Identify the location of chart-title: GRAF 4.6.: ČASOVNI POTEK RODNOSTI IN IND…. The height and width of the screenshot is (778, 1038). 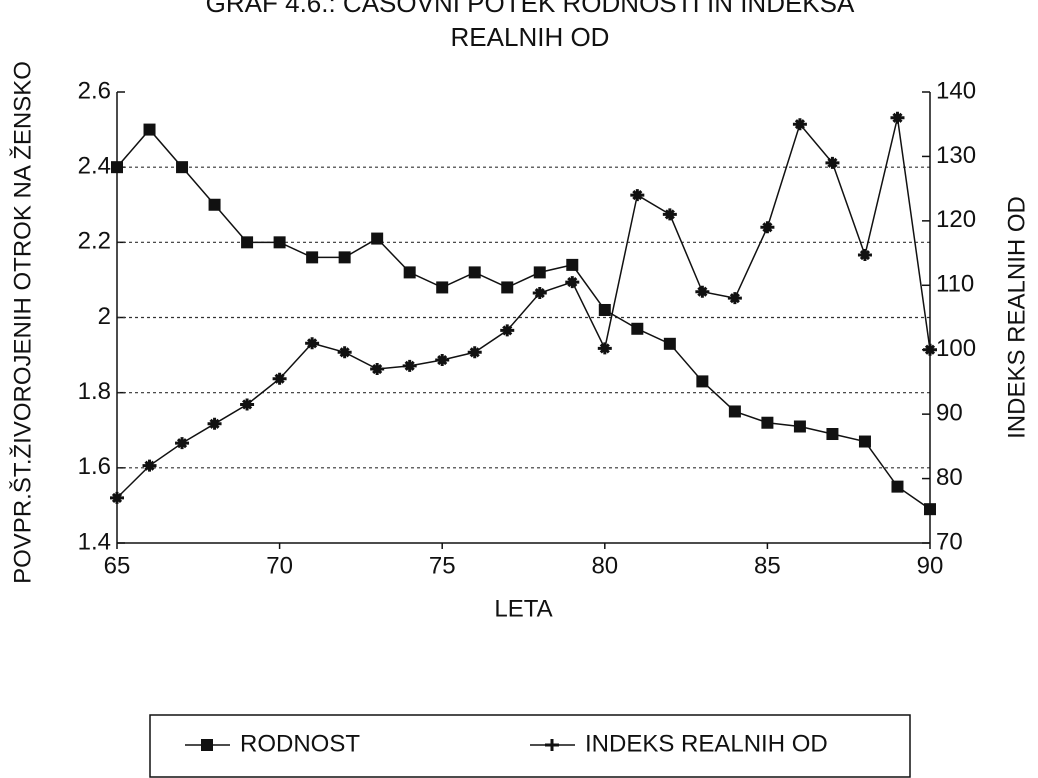
(530, 26).